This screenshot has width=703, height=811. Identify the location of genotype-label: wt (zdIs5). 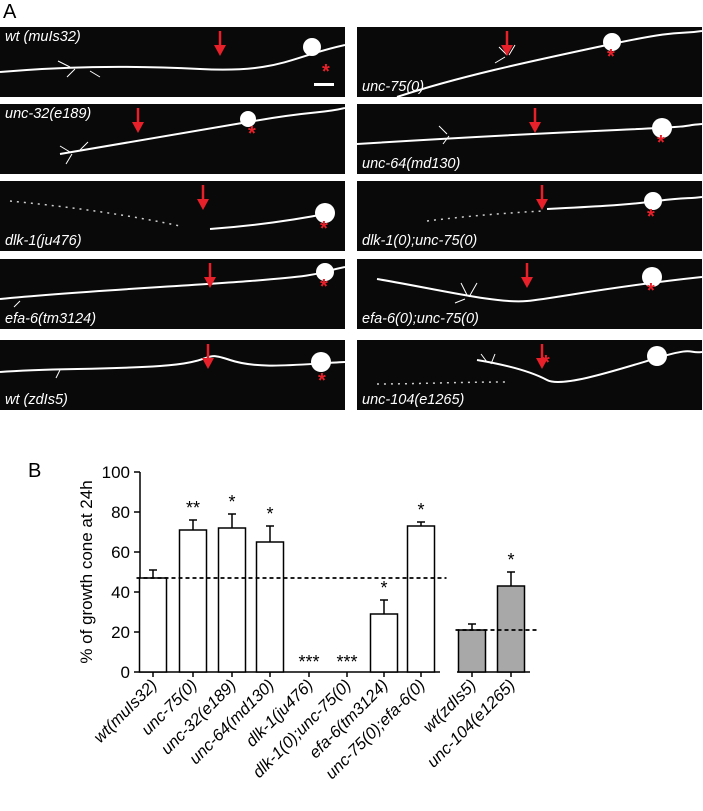
(36, 400).